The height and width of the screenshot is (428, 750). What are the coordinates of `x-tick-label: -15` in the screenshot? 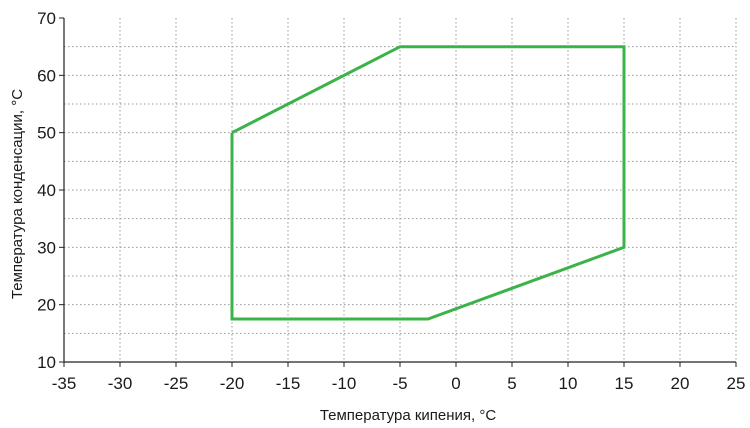 It's located at (288, 383).